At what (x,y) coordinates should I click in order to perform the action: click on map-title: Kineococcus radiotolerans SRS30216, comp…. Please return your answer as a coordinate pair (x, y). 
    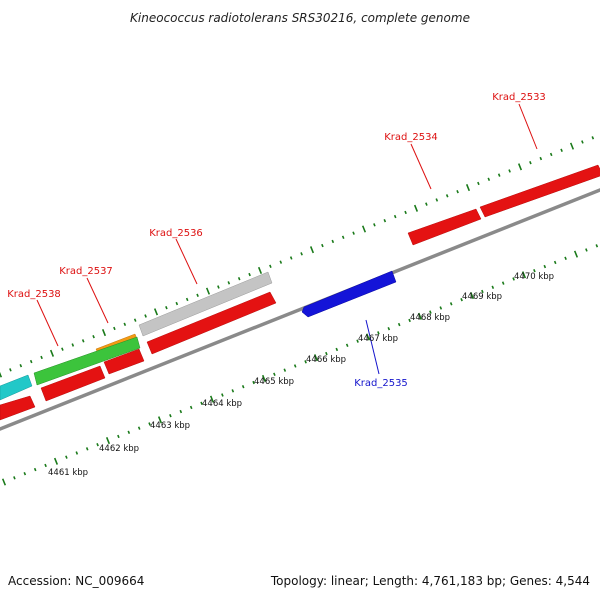
    Looking at the image, I should click on (300, 18).